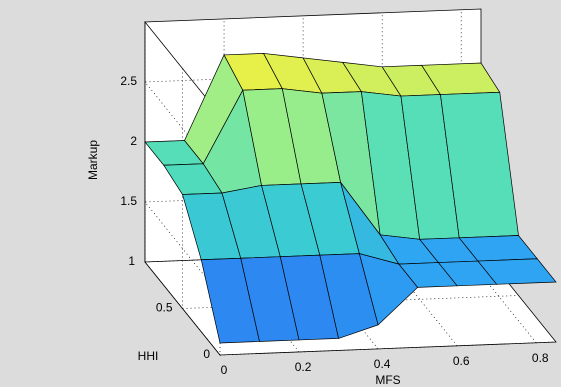 This screenshot has height=387, width=561. What do you see at coordinates (128, 201) in the screenshot?
I see `z-tick-label: 1.5` at bounding box center [128, 201].